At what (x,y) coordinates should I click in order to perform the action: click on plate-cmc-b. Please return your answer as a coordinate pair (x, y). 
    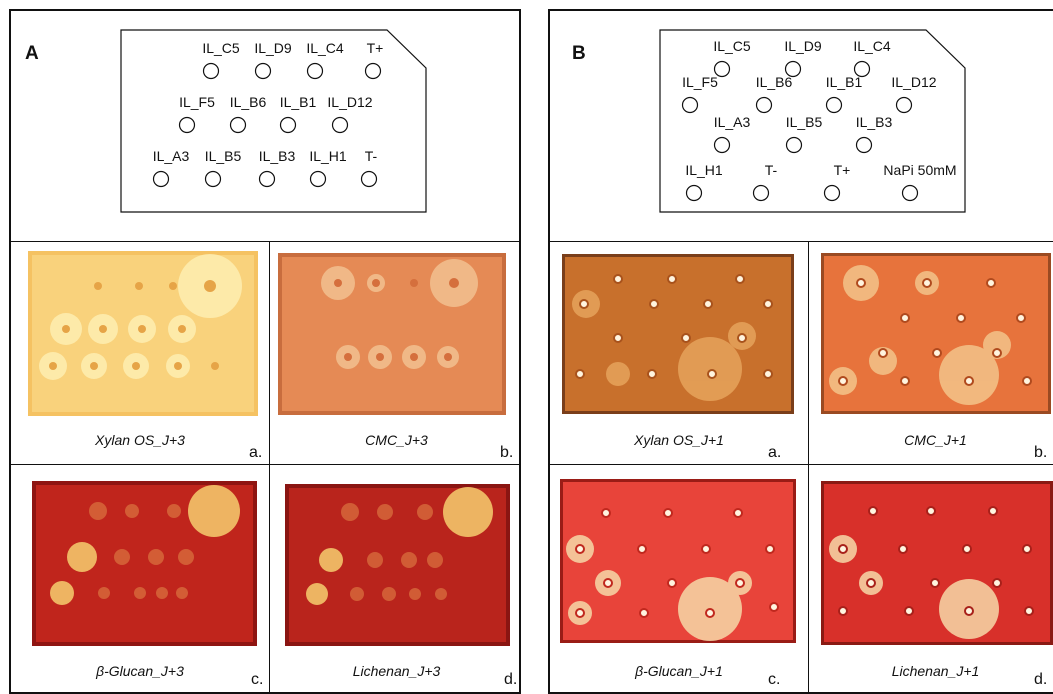
    Looking at the image, I should click on (936, 333).